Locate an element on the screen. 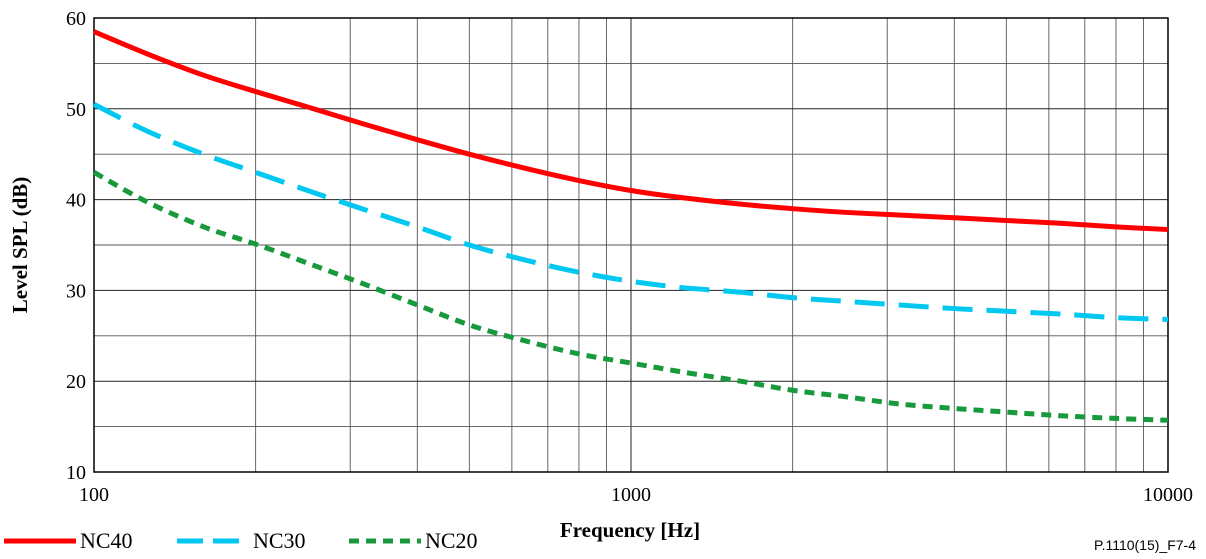 This screenshot has height=559, width=1206. y-axis-title: Level SPL (dB) is located at coordinates (20, 245).